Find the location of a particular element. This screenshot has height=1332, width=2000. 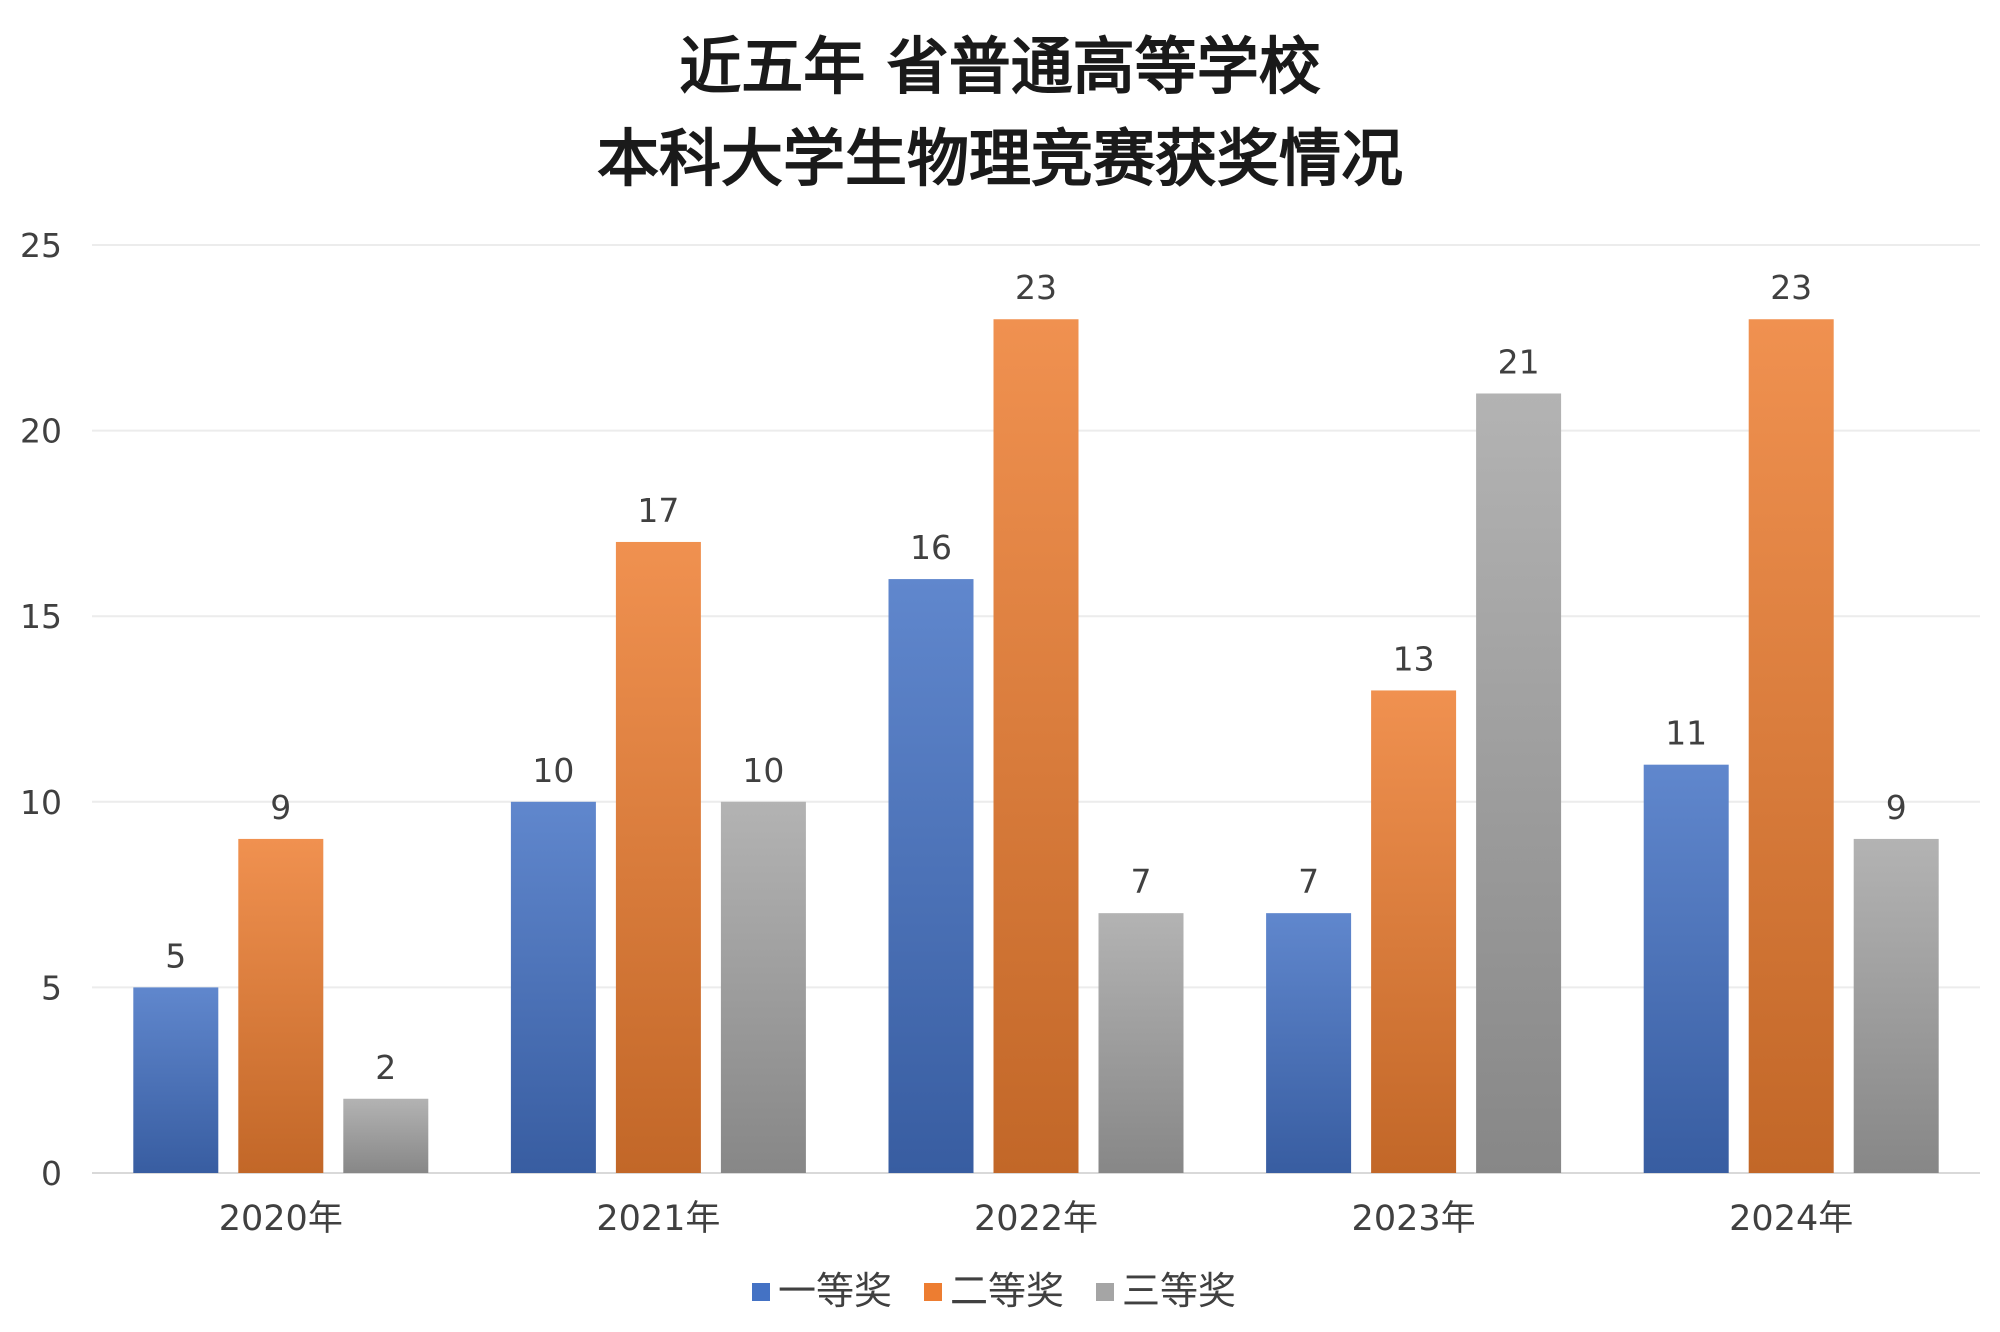

y-tick-label: 0 is located at coordinates (51, 1173).